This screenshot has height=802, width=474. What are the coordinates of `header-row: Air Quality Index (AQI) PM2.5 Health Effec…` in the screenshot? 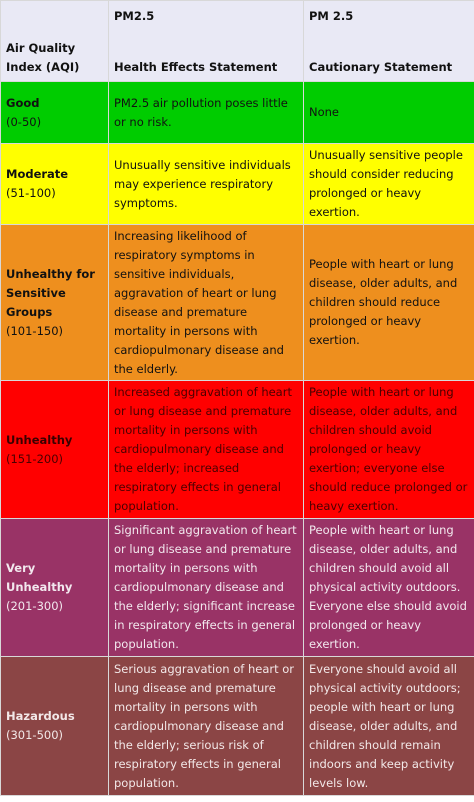 It's located at (237, 41).